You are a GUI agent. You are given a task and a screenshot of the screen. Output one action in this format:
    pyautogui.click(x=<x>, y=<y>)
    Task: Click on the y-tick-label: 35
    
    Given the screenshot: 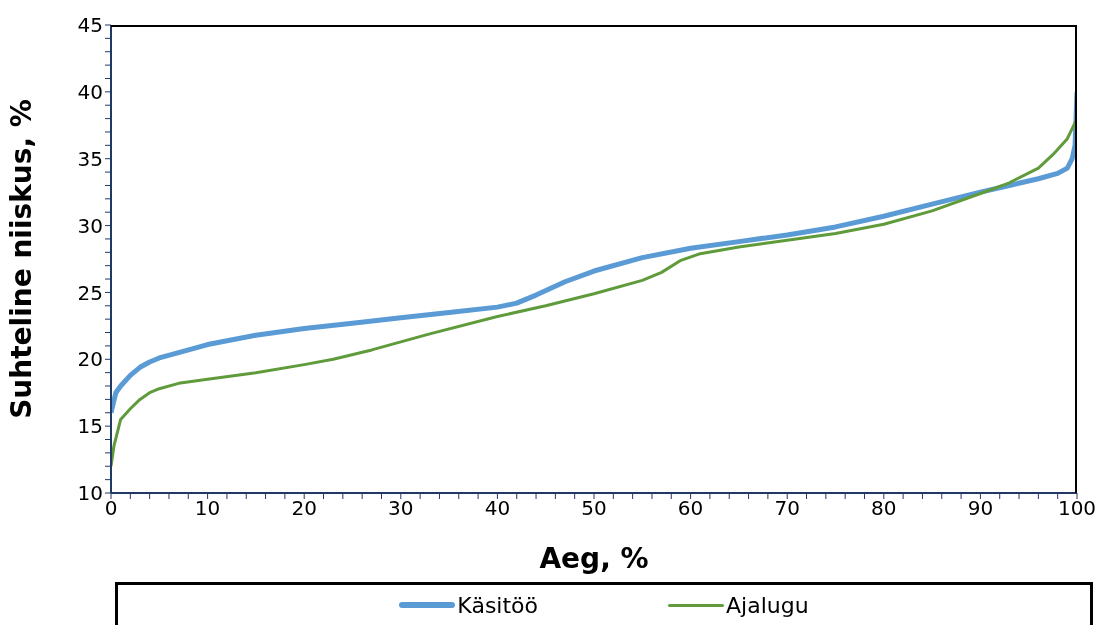 What is the action you would take?
    pyautogui.click(x=90, y=158)
    